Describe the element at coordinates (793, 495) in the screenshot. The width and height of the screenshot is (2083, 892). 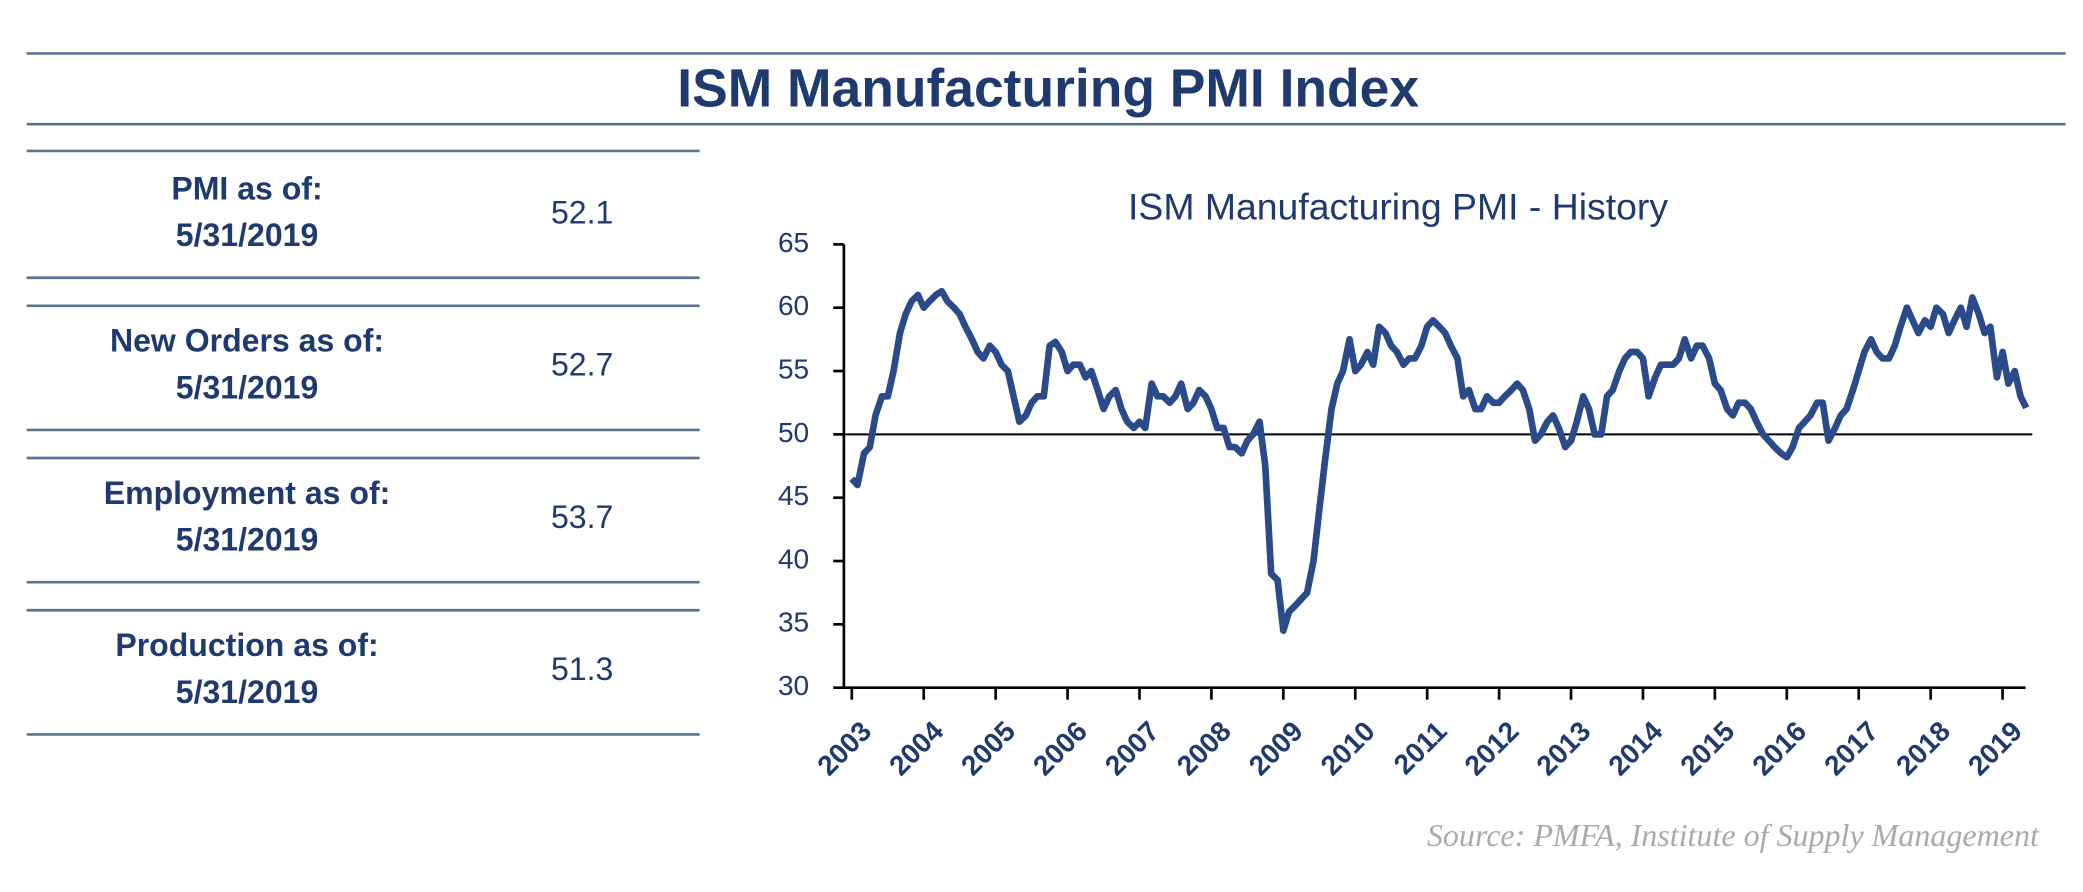
I see `y-tick-label: 45` at that location.